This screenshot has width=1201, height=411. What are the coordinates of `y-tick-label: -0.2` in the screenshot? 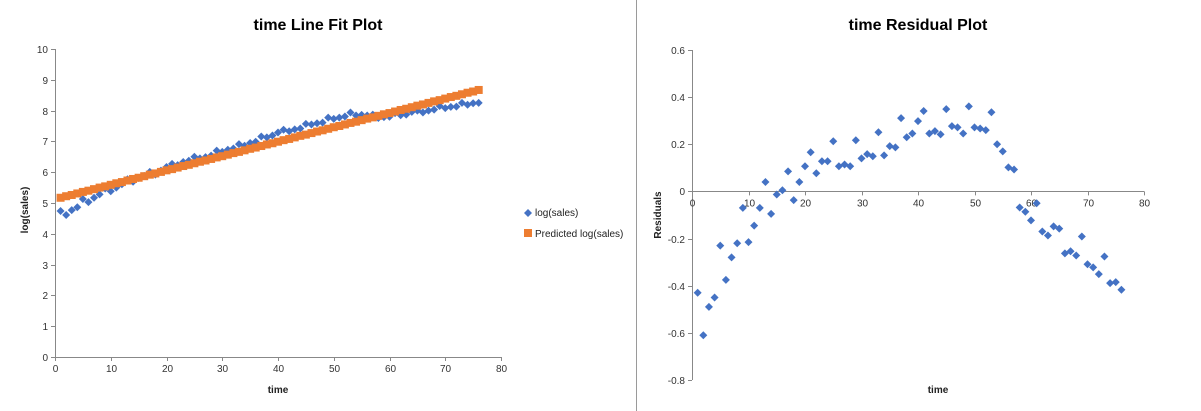 It's located at (677, 240).